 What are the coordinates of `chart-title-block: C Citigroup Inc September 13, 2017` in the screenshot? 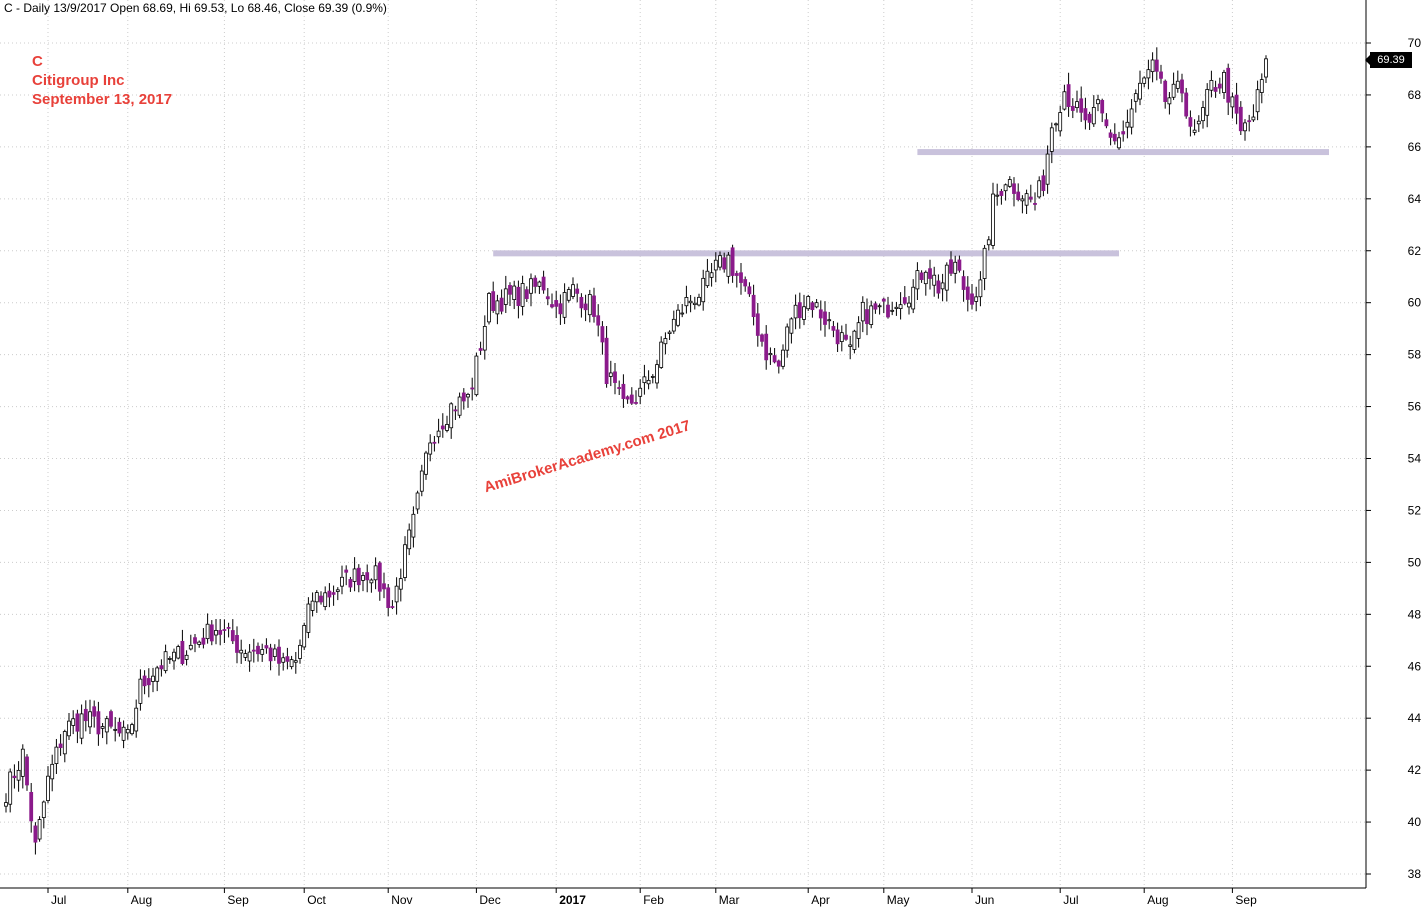 It's located at (102, 80).